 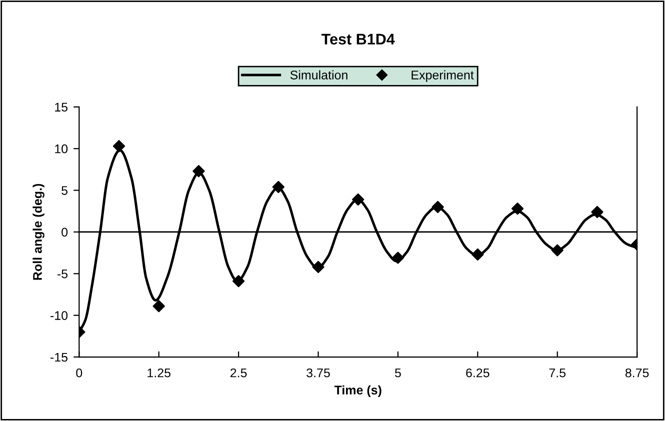 What do you see at coordinates (79, 373) in the screenshot?
I see `x-tick-label: 0` at bounding box center [79, 373].